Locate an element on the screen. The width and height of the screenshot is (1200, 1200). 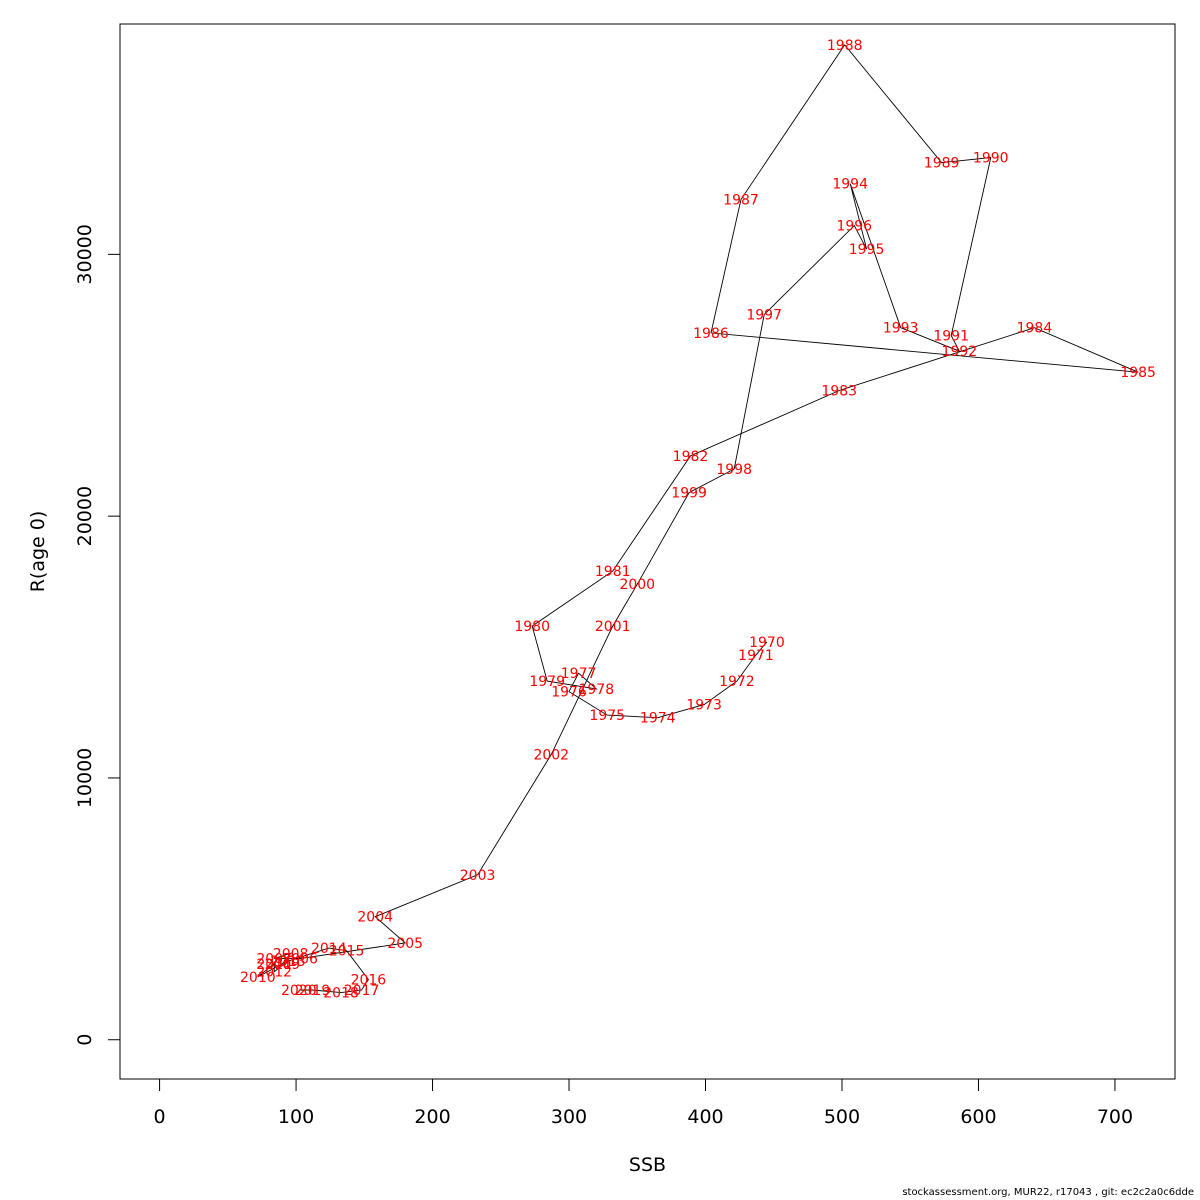
year-label-2014: 2014 is located at coordinates (329, 949).